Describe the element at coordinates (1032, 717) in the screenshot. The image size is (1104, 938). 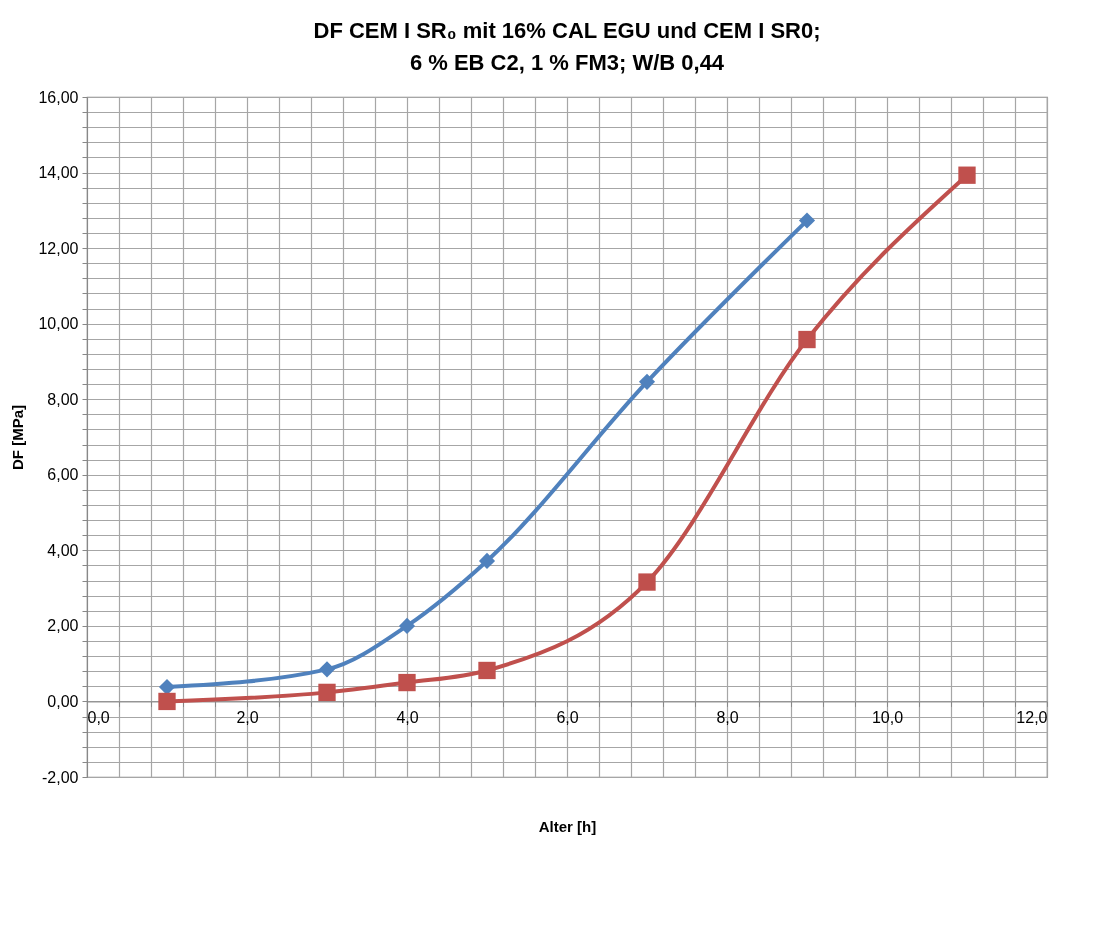
I see `x-tick-label: 12,0` at that location.